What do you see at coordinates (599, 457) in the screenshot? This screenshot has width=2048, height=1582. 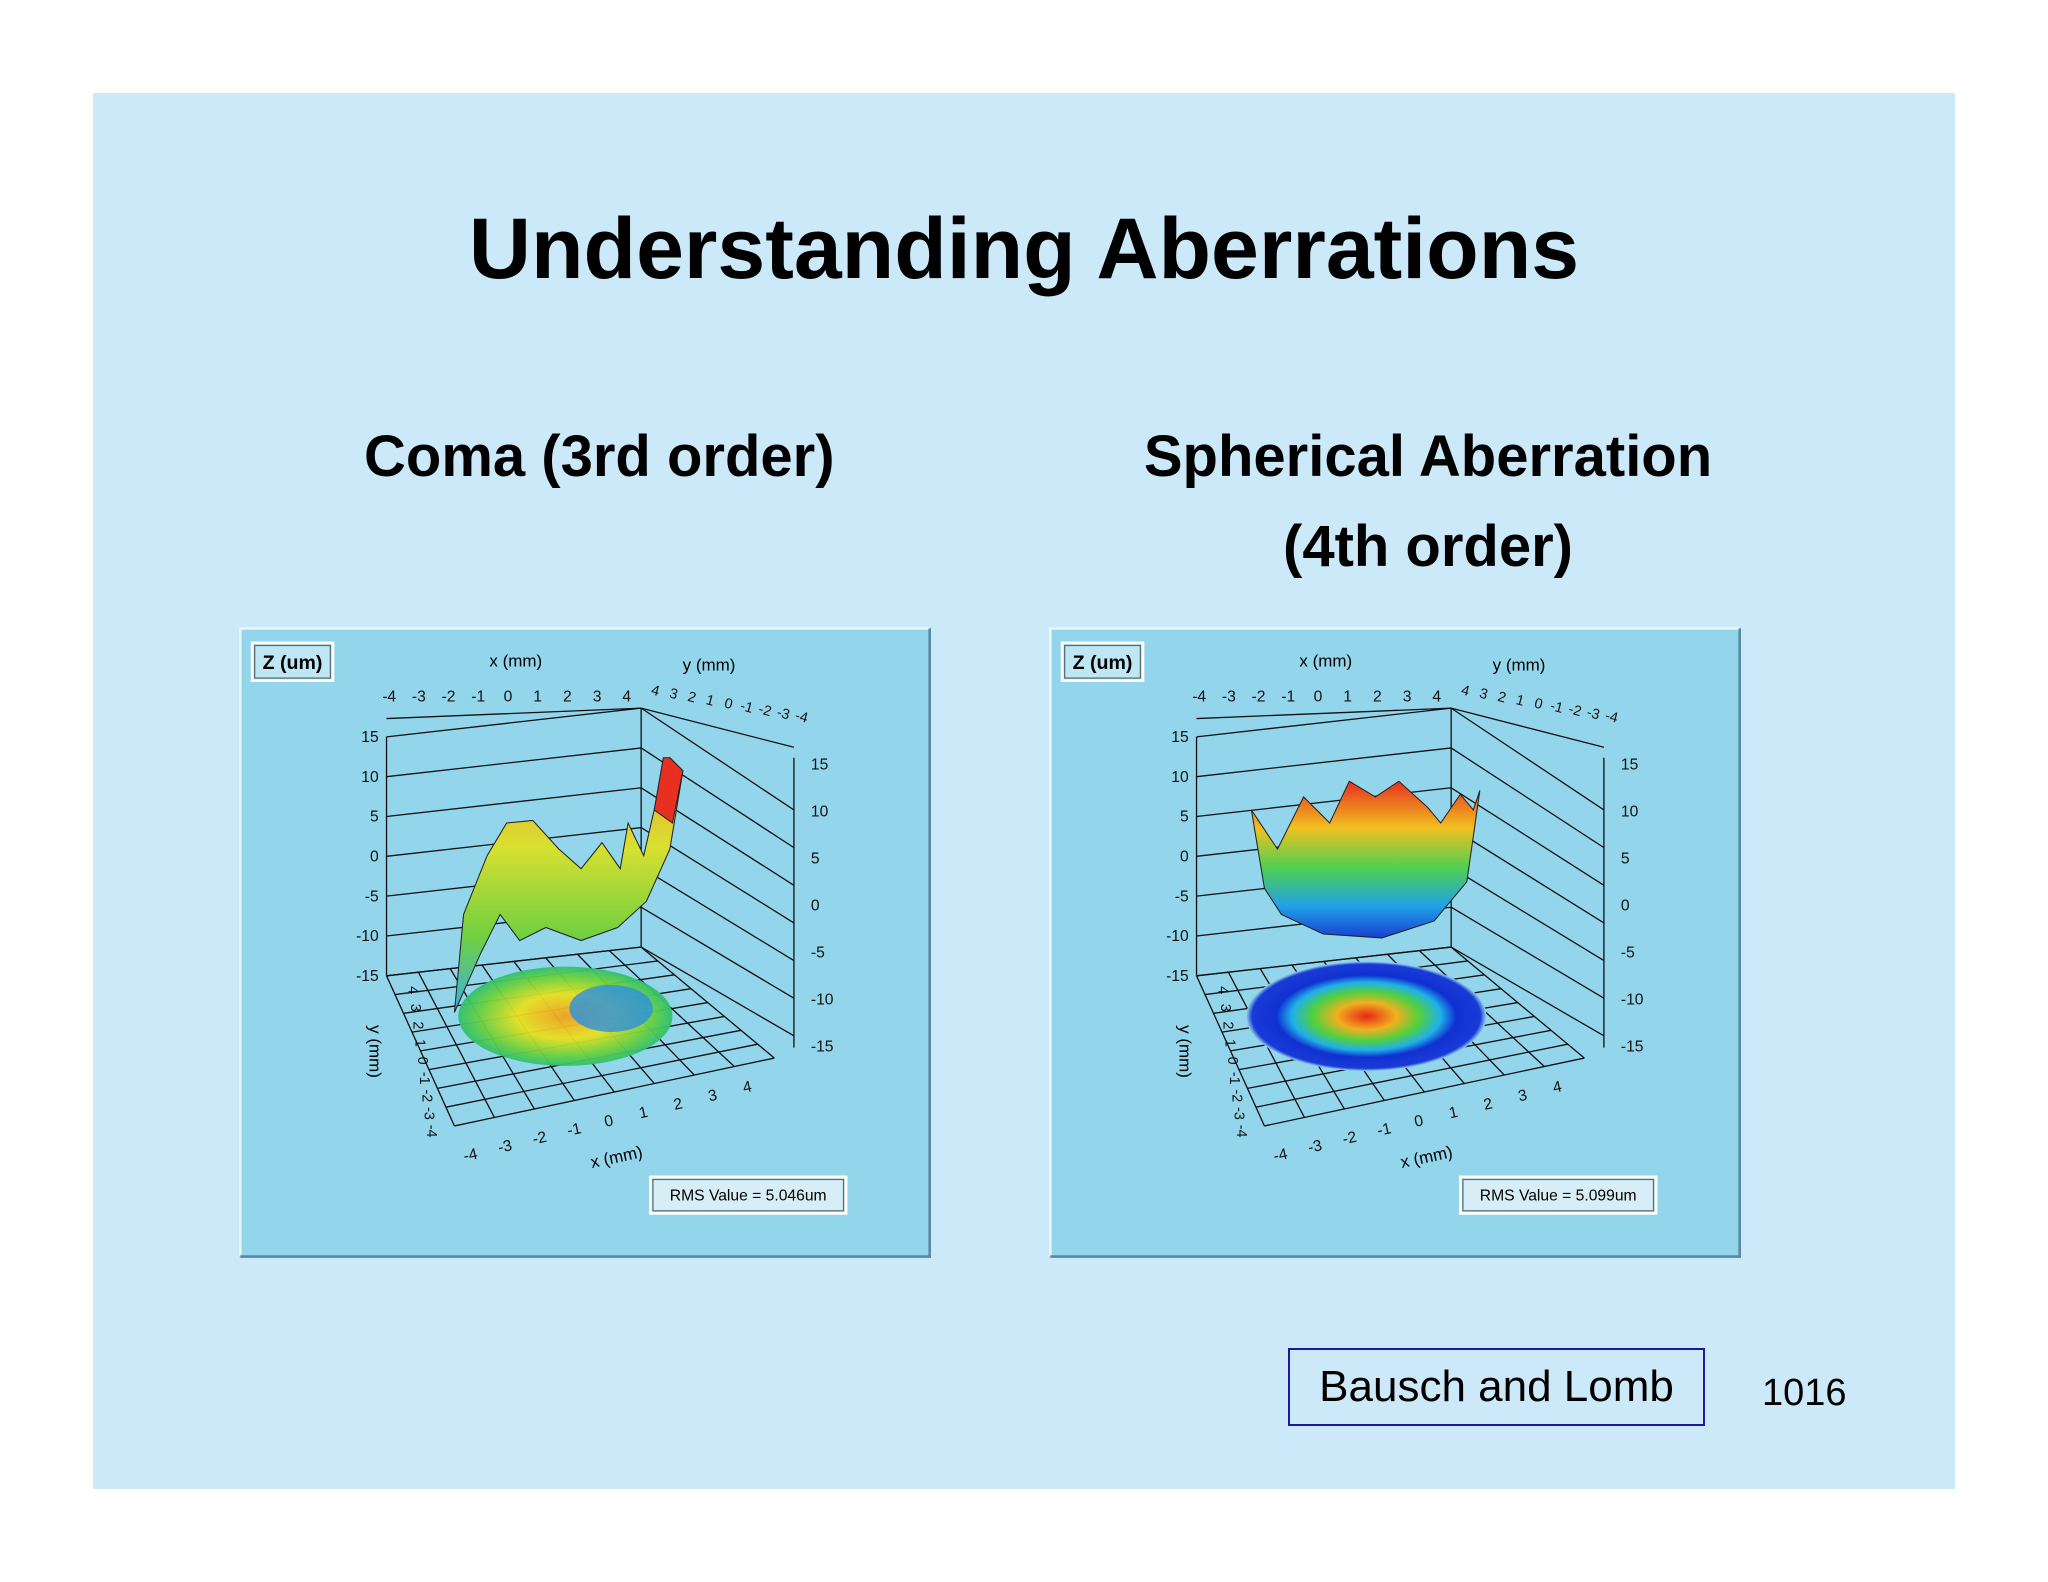 I see `panel-heading: Coma (3rd order)` at bounding box center [599, 457].